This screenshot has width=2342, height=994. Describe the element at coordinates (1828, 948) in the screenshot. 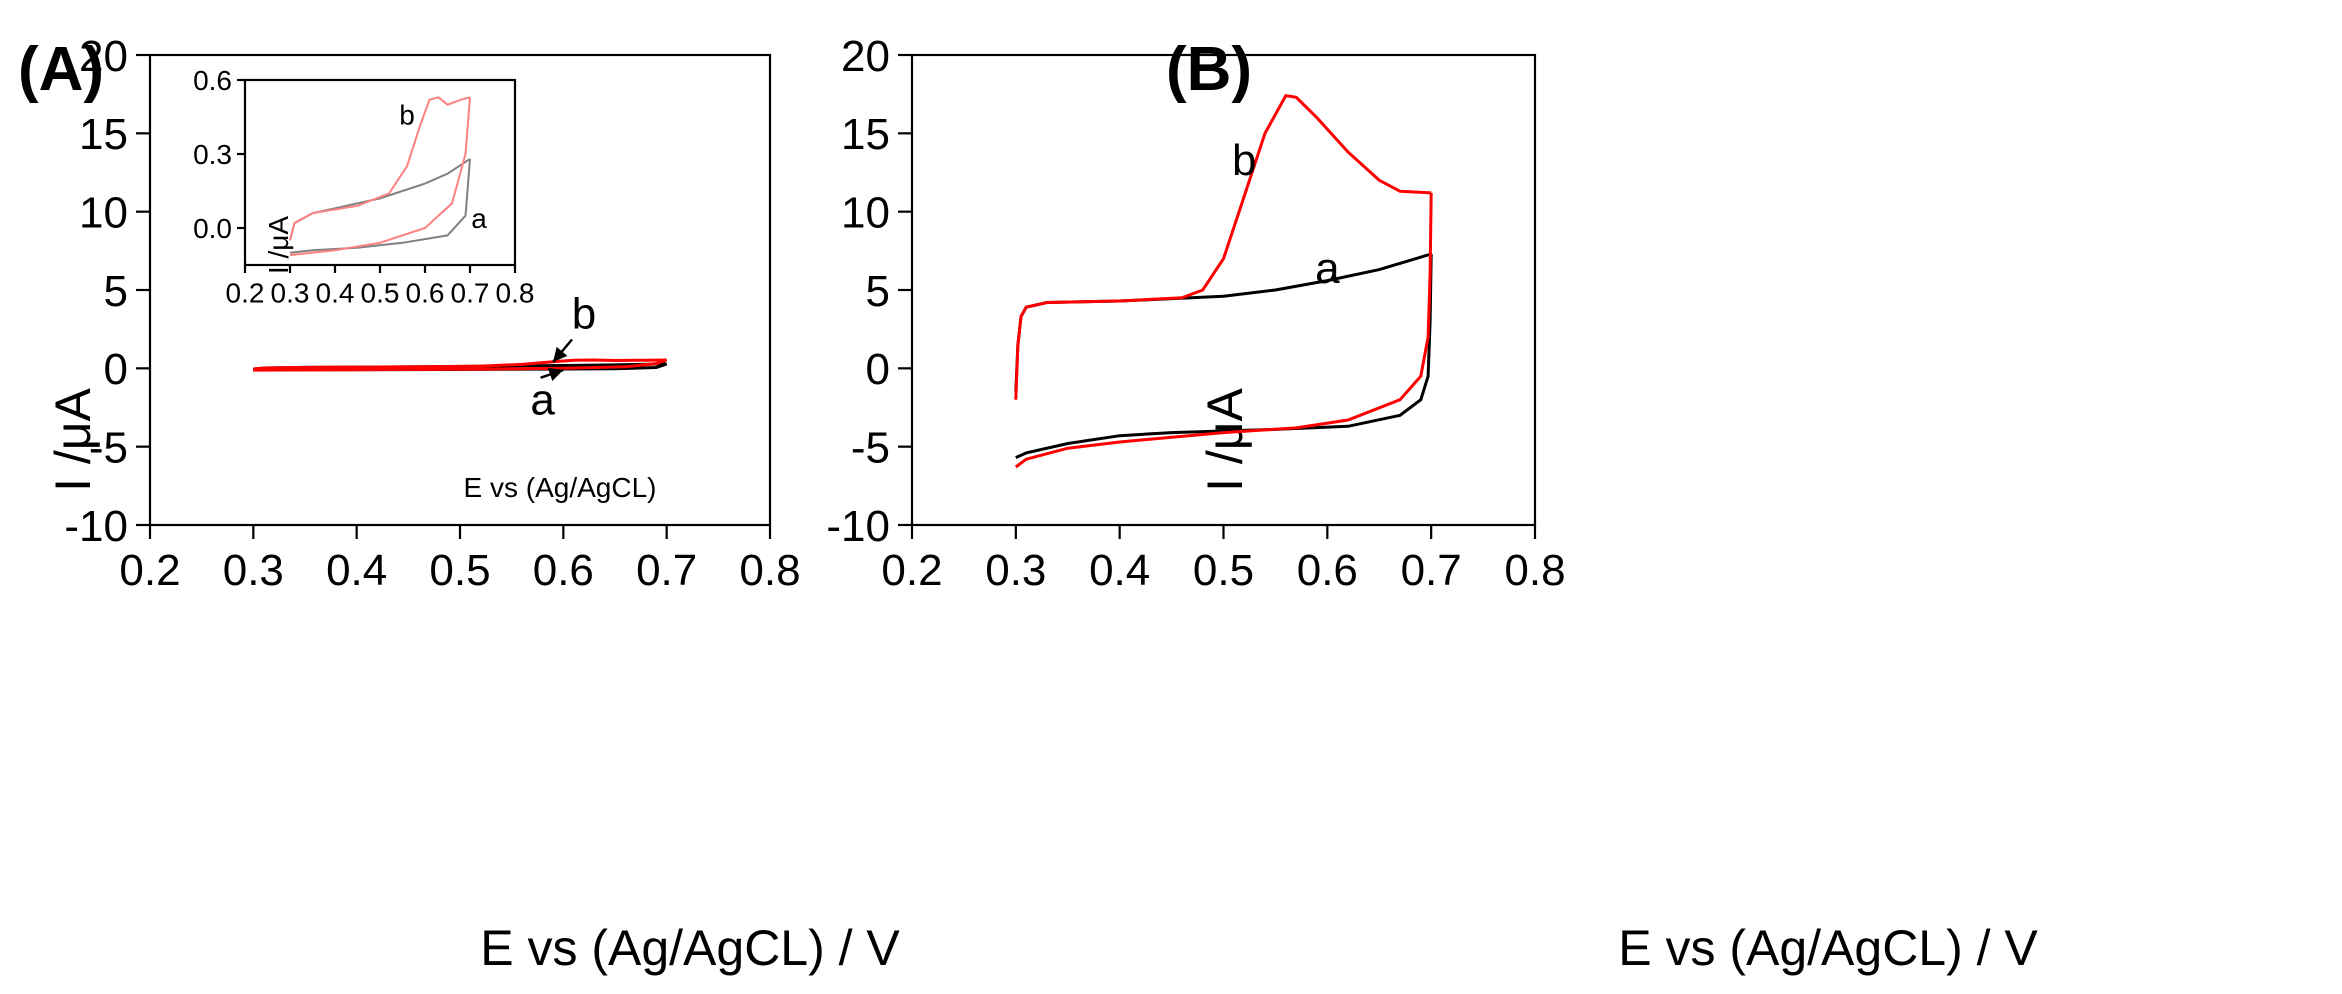

I see `panel-b-x-axis-title: E vs (Ag/AgCL) / V` at that location.